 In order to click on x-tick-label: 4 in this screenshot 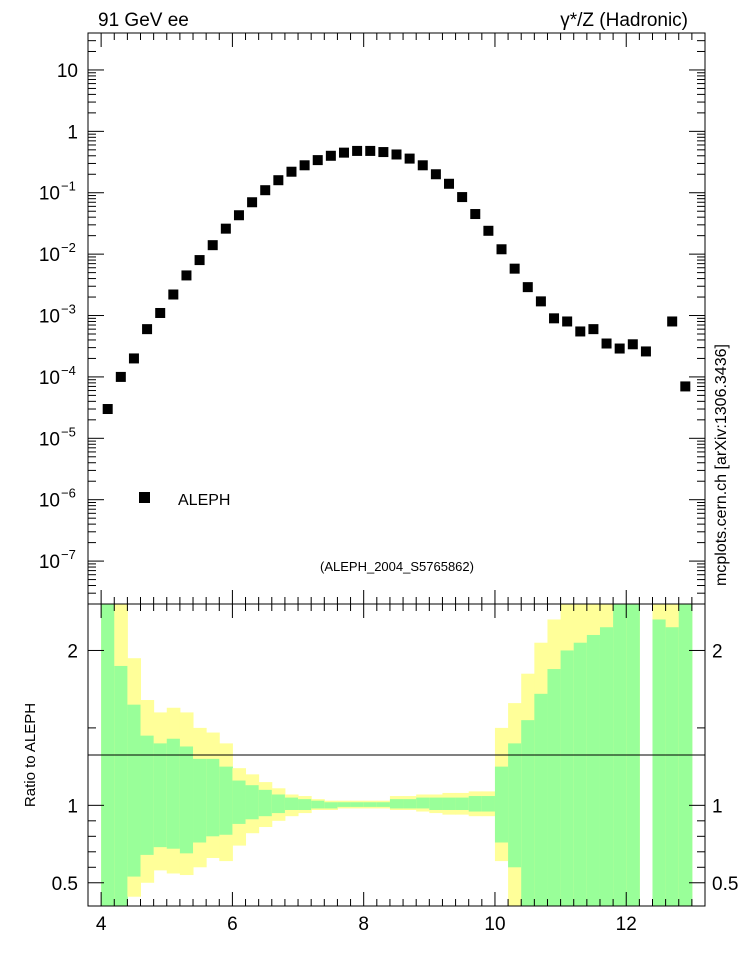, I will do `click(101, 924)`.